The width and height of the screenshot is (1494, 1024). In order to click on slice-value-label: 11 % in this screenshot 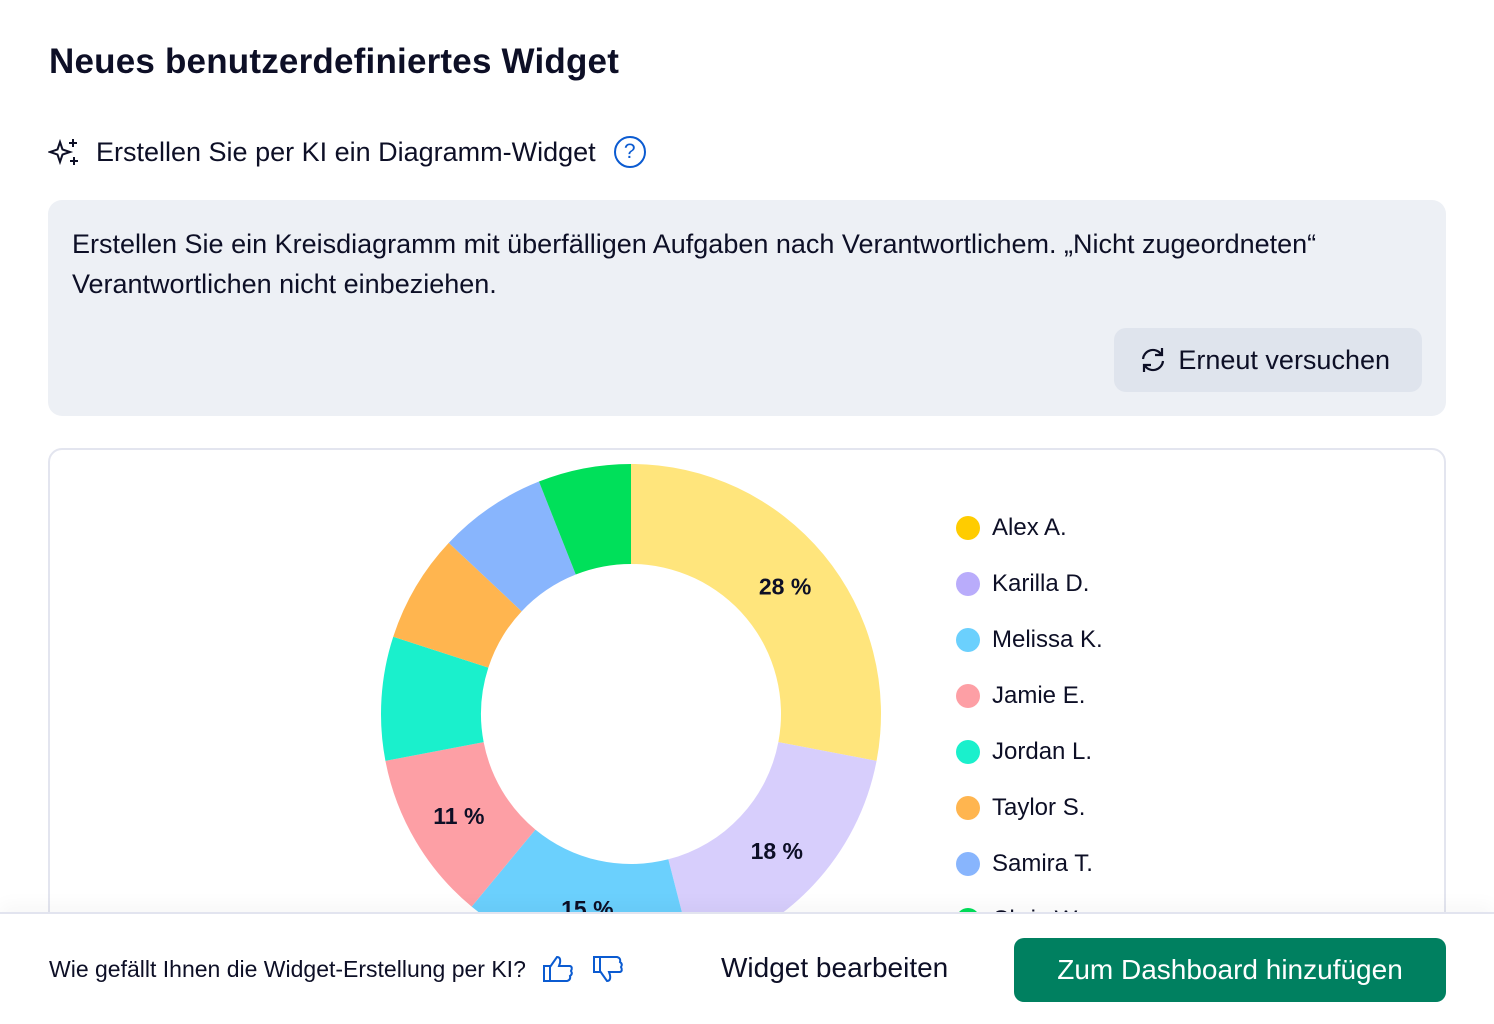, I will do `click(458, 816)`.